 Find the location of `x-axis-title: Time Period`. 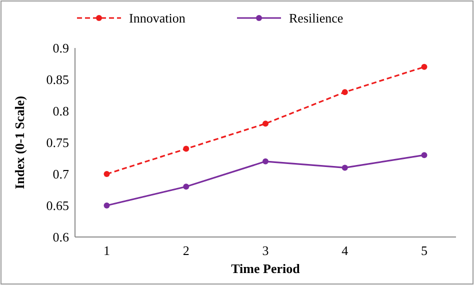

x-axis-title: Time Period is located at coordinates (266, 268).